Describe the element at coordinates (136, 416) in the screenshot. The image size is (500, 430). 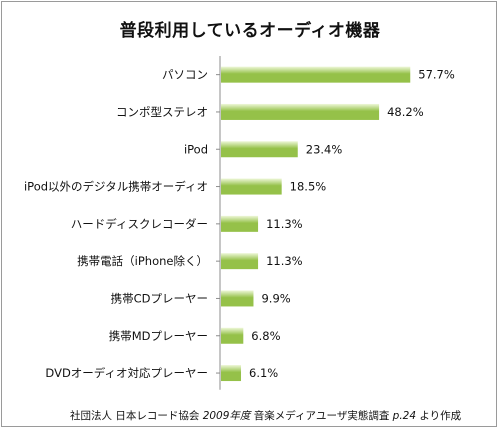
I see `source-org: 社団法人 日本レコード協会` at that location.